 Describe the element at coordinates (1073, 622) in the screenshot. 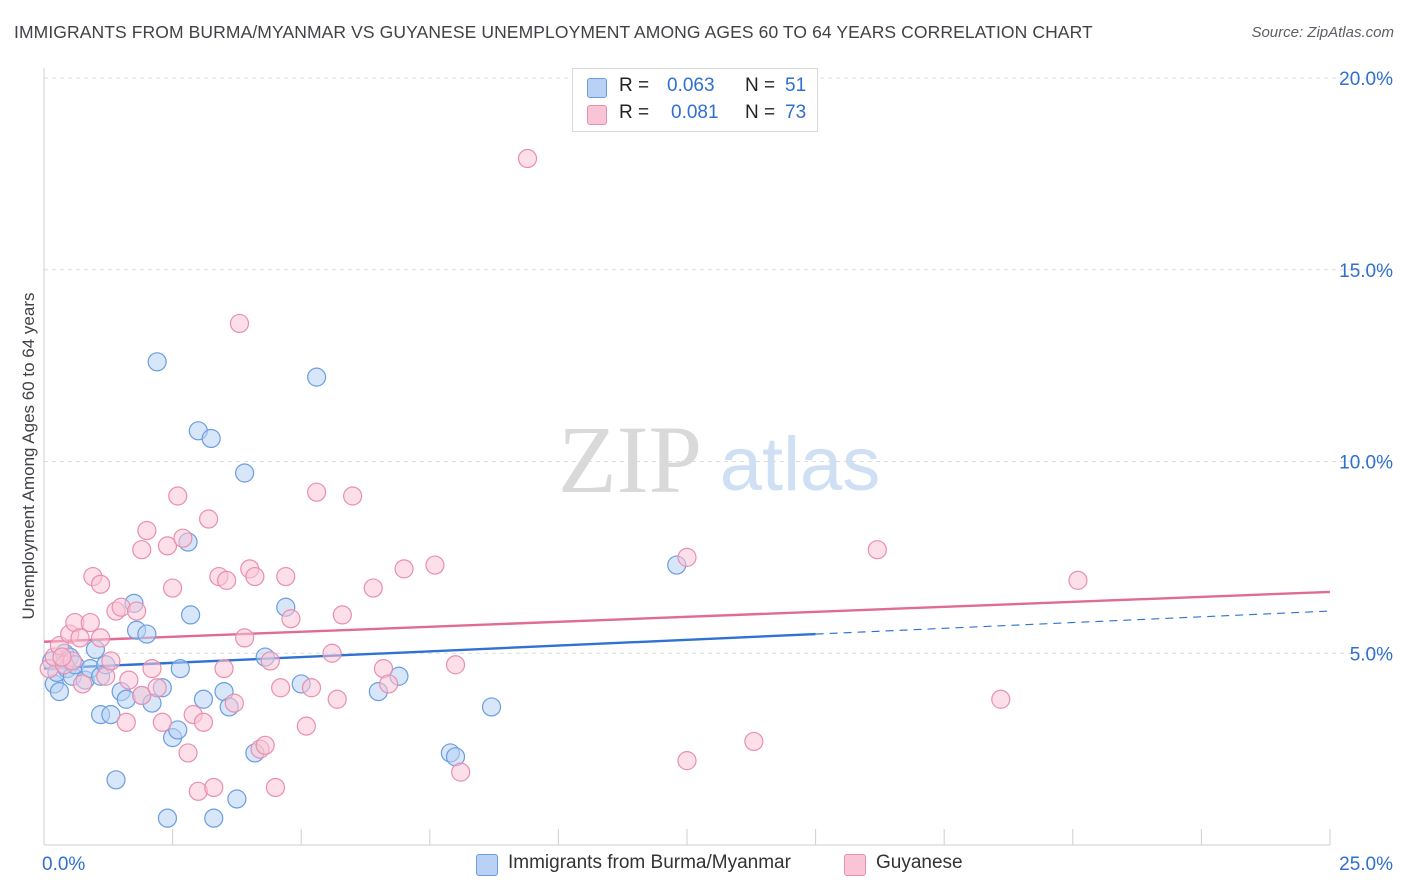

I see `burma-trend-extension` at that location.